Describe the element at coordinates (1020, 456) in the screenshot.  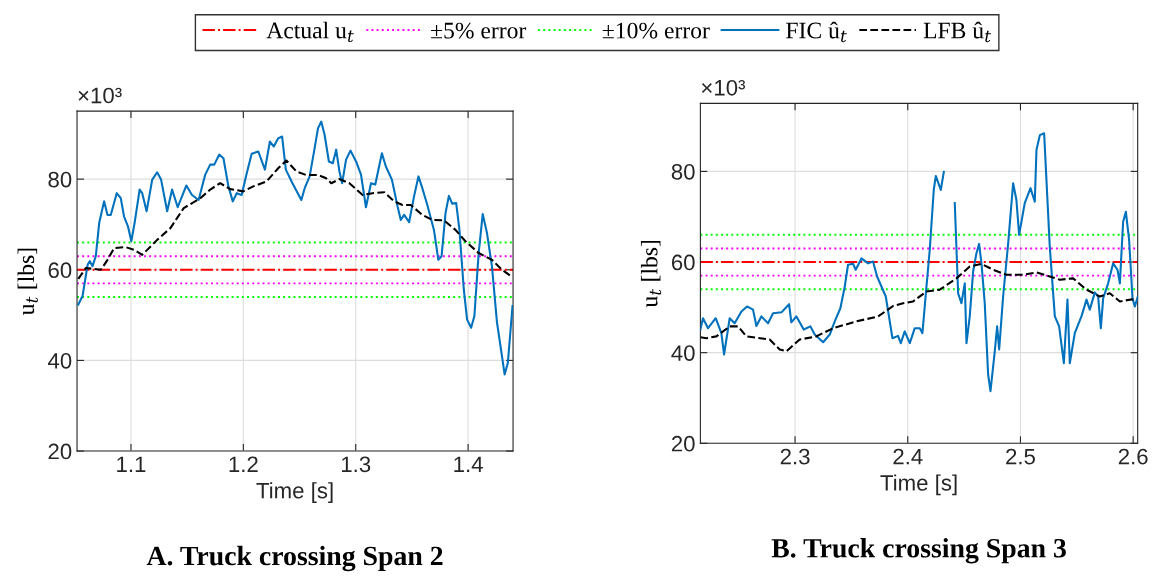
I see `x-tick-label: 2.5` at that location.